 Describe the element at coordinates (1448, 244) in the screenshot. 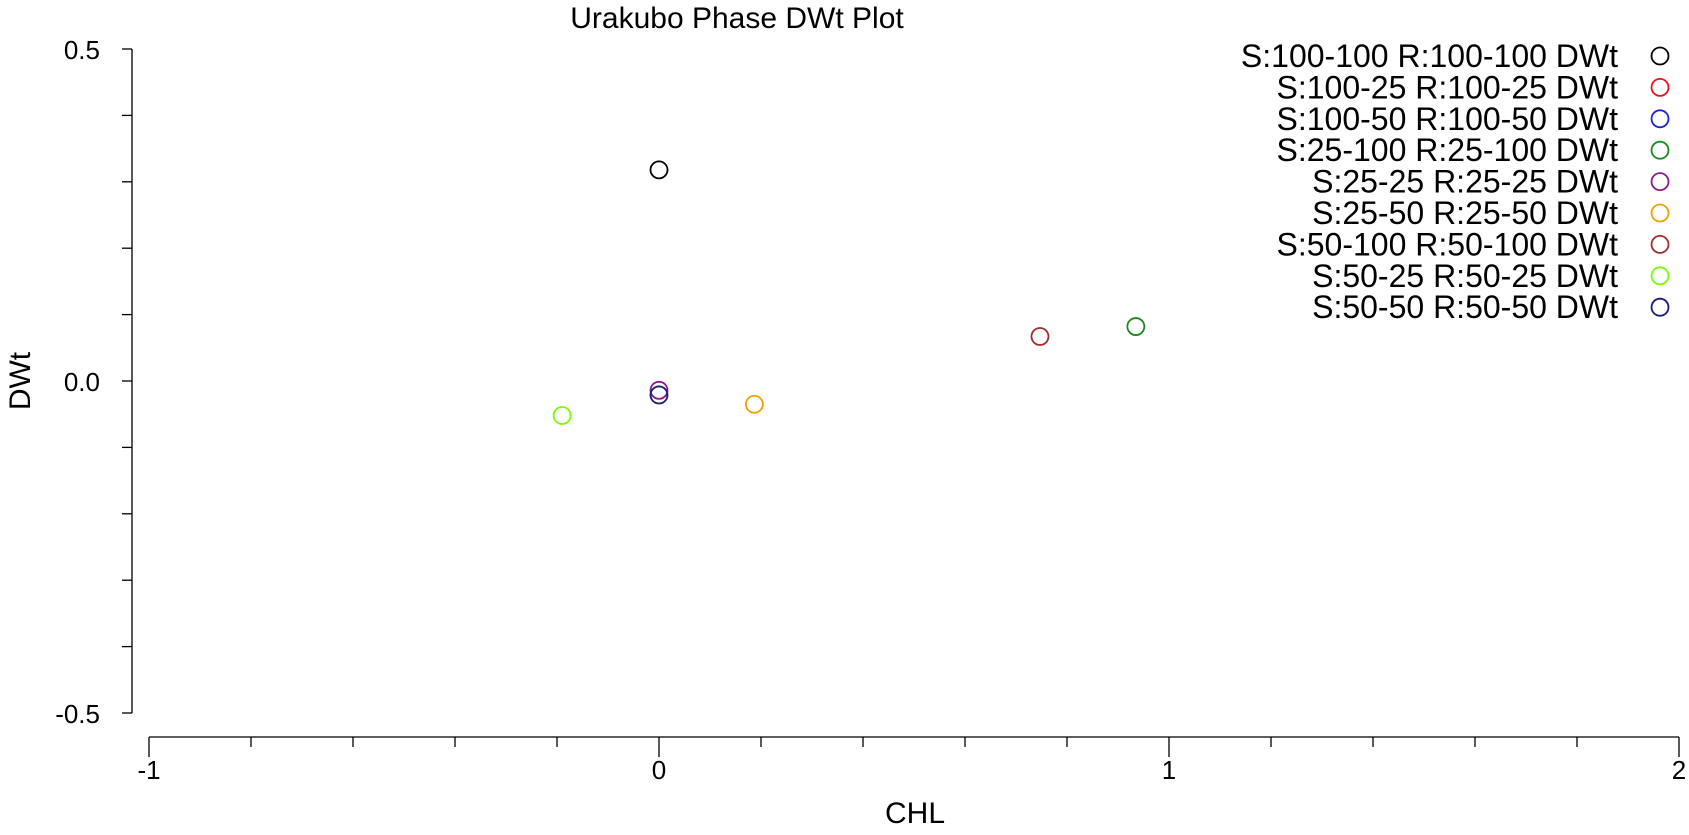

I see `legend-label: S:50-100 R:50-100 DWt` at that location.